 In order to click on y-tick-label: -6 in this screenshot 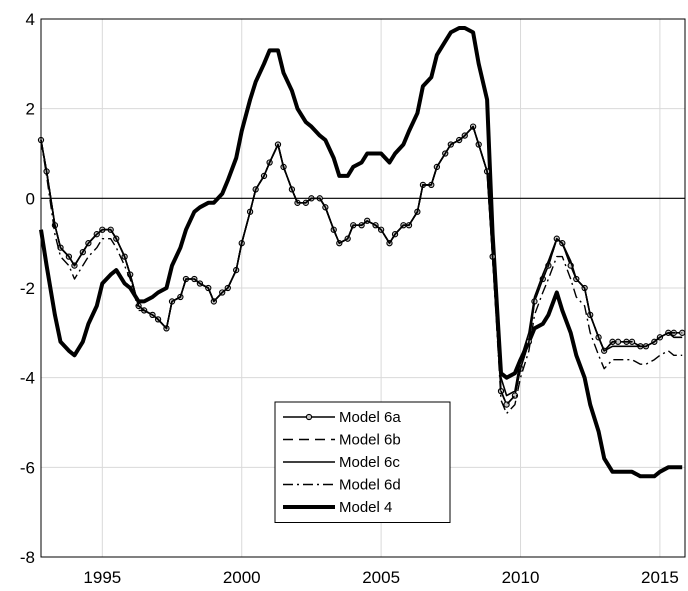, I will do `click(27, 467)`.